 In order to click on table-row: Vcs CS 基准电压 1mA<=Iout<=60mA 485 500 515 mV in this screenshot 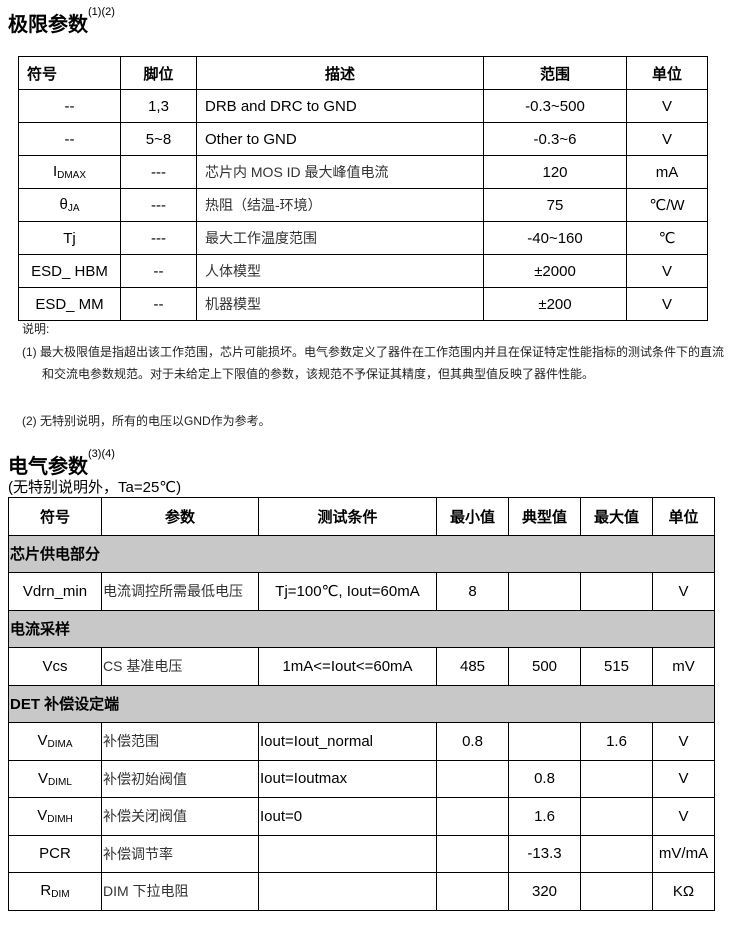, I will do `click(361, 666)`.